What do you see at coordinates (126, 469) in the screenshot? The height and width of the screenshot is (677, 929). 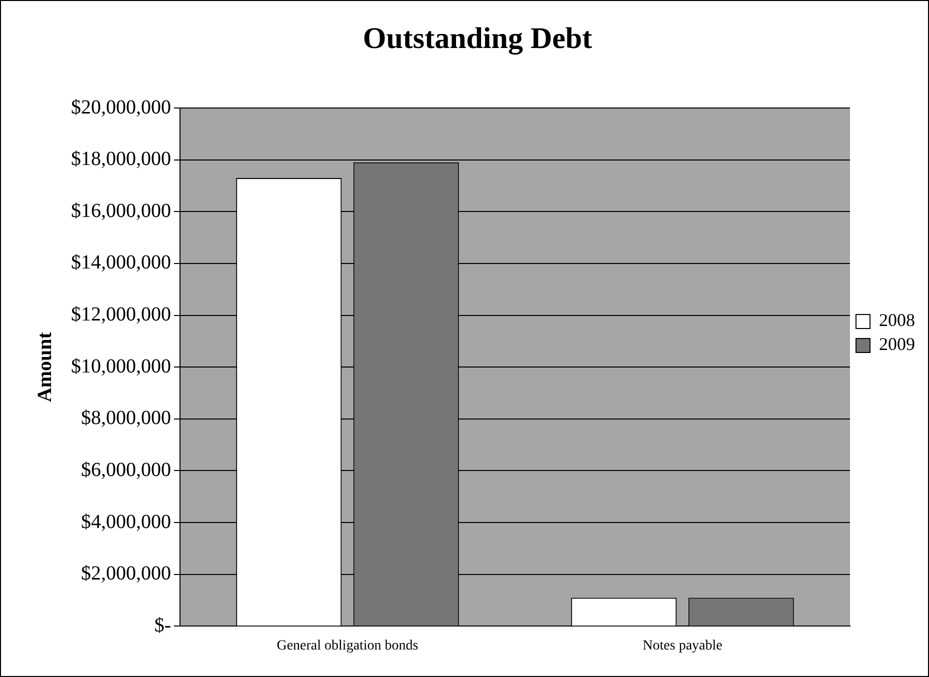 I see `y-tick-label: $6,000,000` at bounding box center [126, 469].